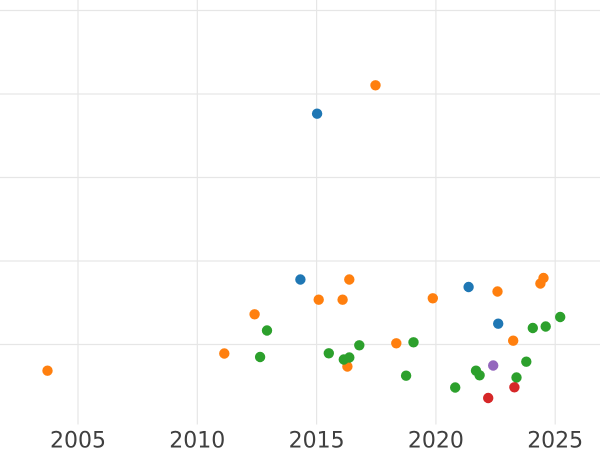 Image resolution: width=600 pixels, height=450 pixels. I want to click on x-tick-label: 2015, so click(317, 439).